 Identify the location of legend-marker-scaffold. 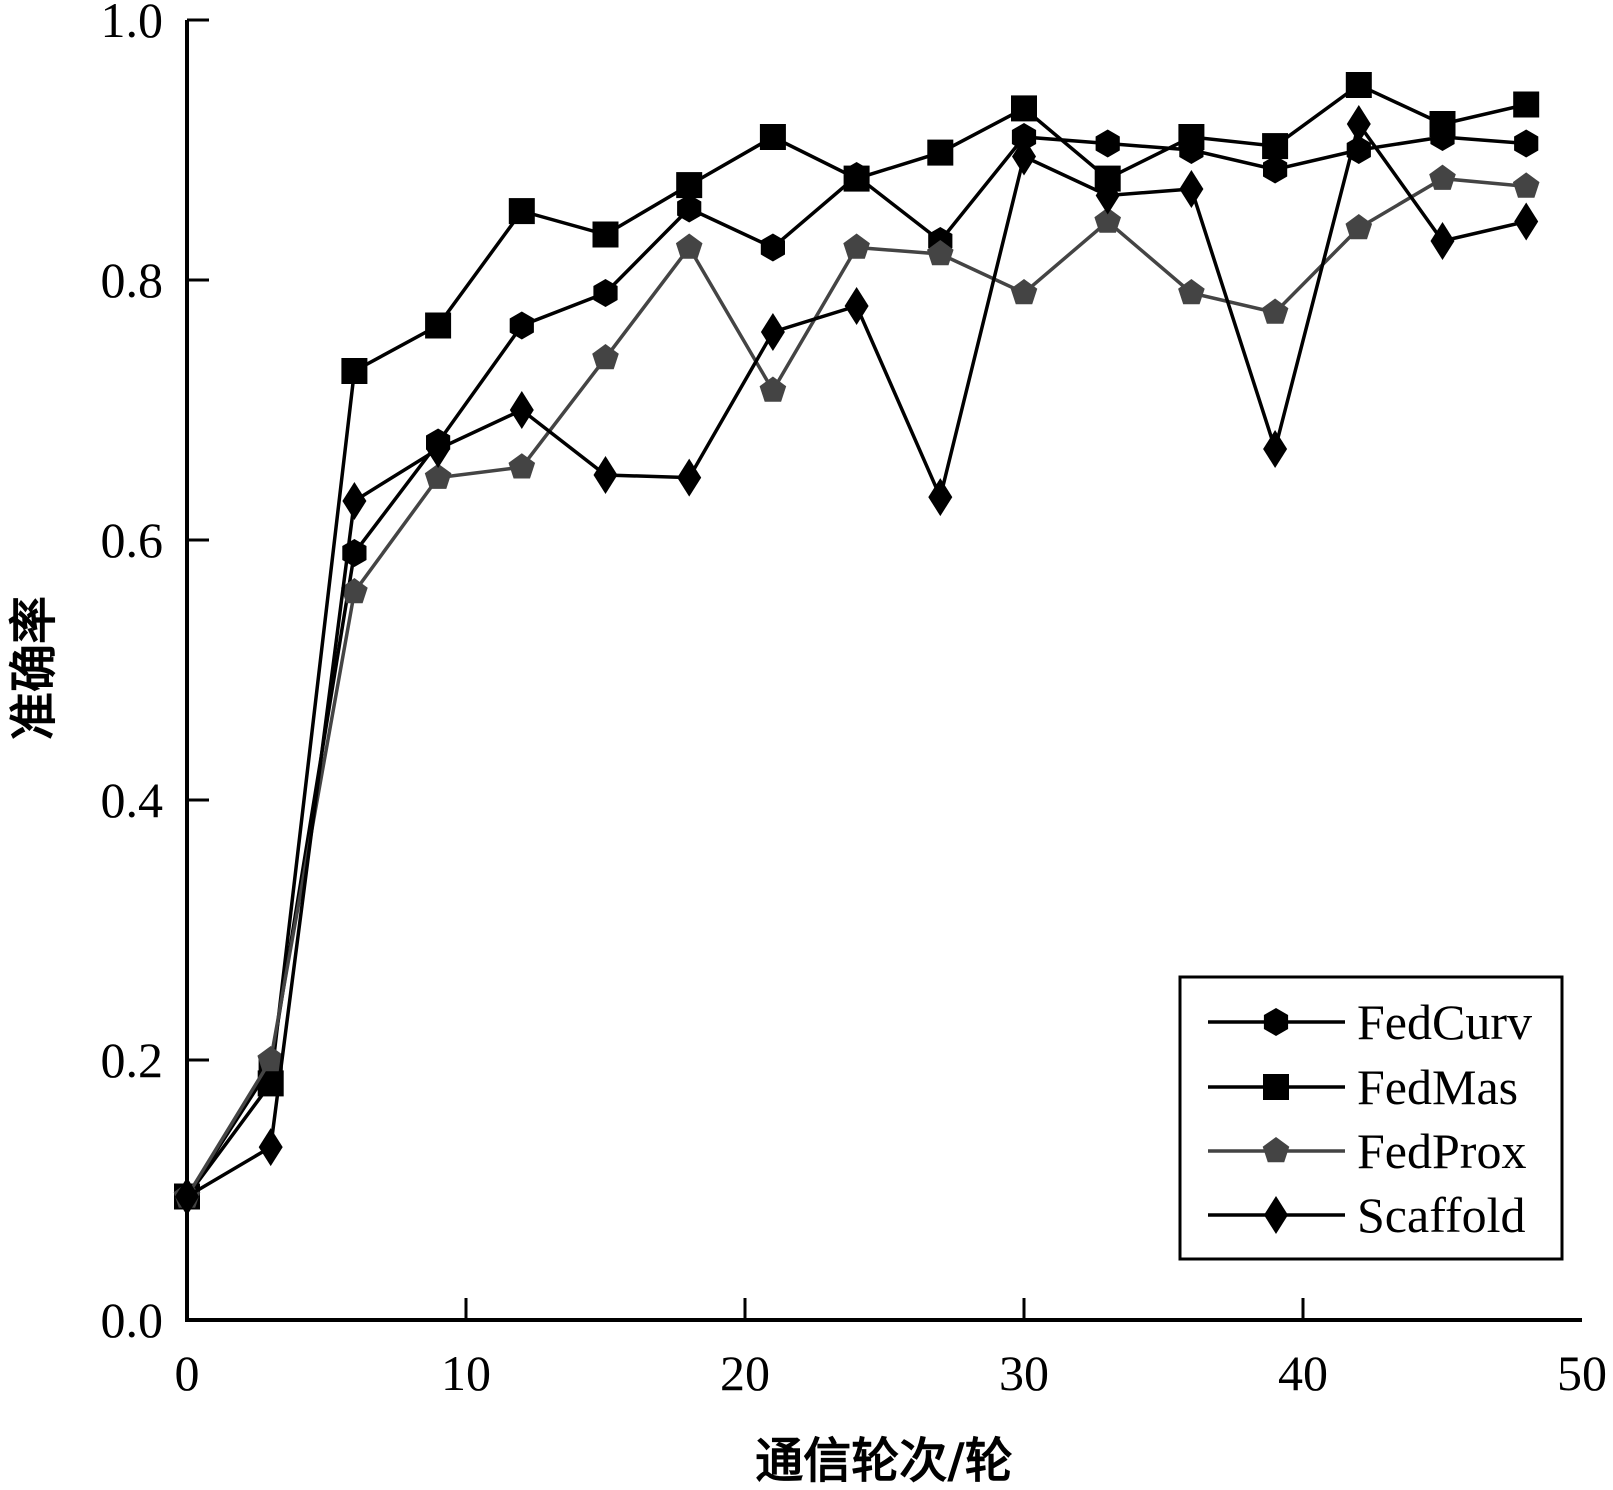
(1276, 1215).